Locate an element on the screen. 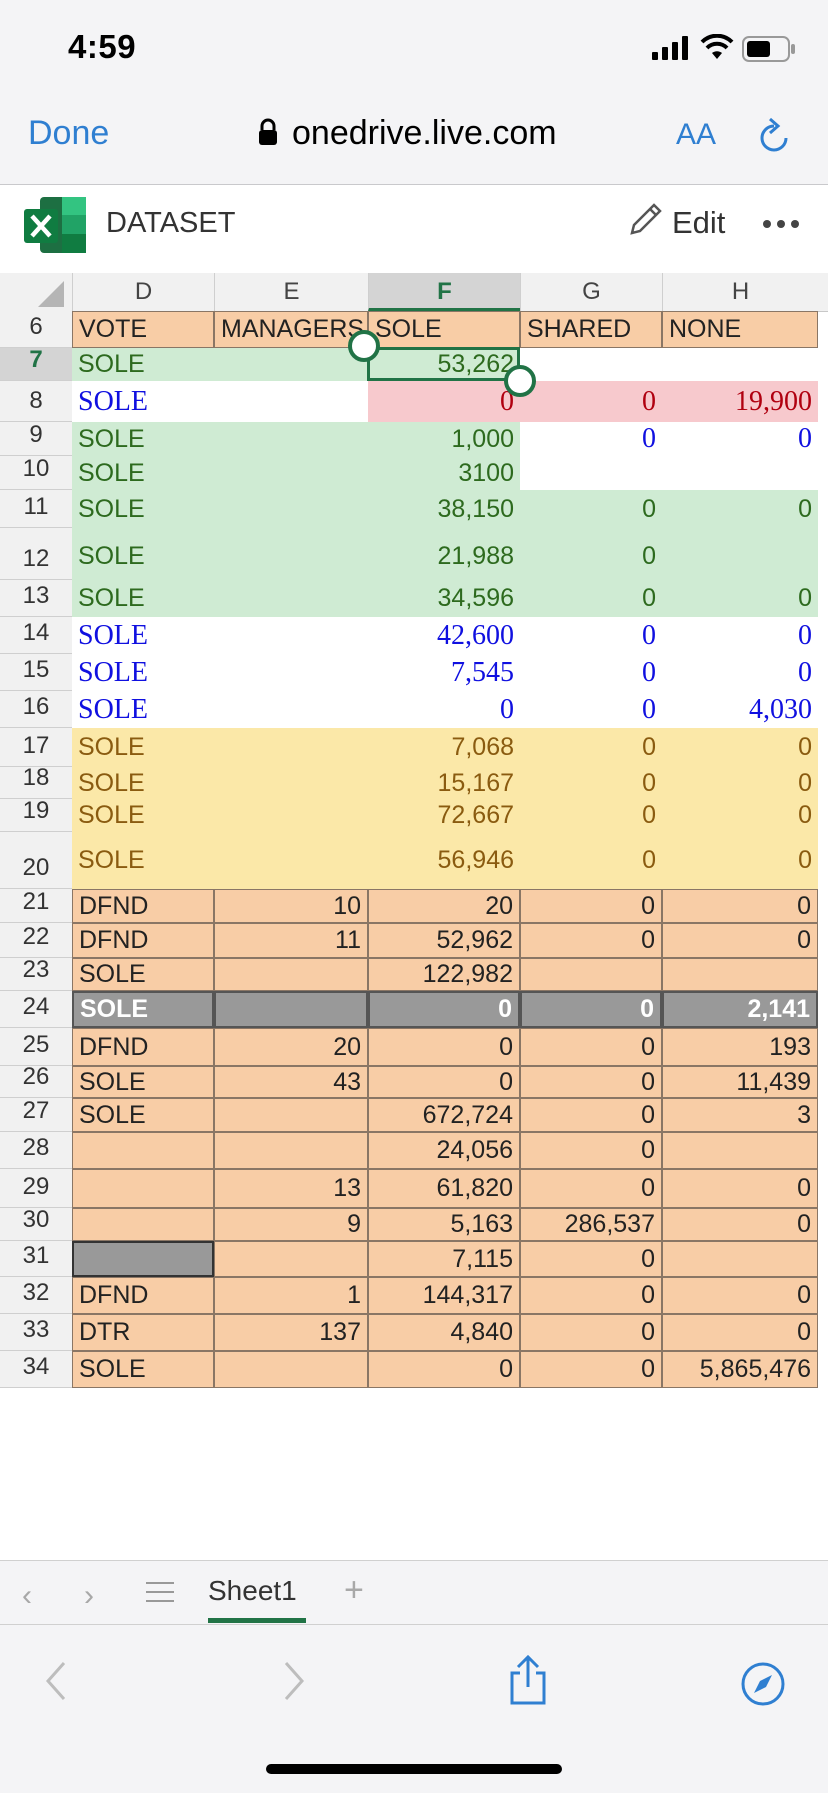 This screenshot has width=828, height=1793. row-header-25: 25 is located at coordinates (36, 1047).